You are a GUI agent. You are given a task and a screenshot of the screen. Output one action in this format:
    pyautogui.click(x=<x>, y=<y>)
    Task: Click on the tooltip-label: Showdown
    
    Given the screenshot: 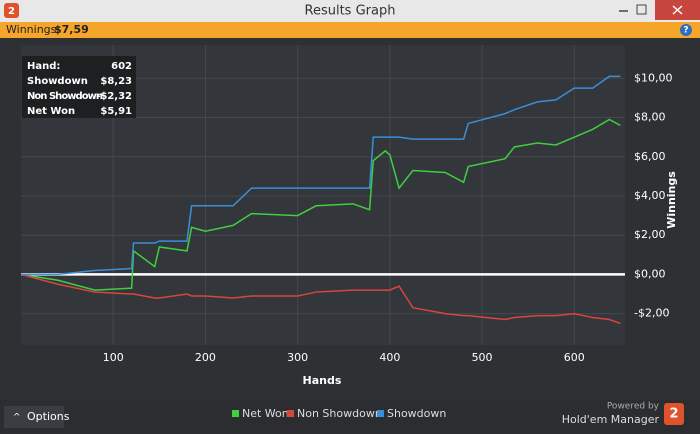 What is the action you would take?
    pyautogui.click(x=57, y=81)
    